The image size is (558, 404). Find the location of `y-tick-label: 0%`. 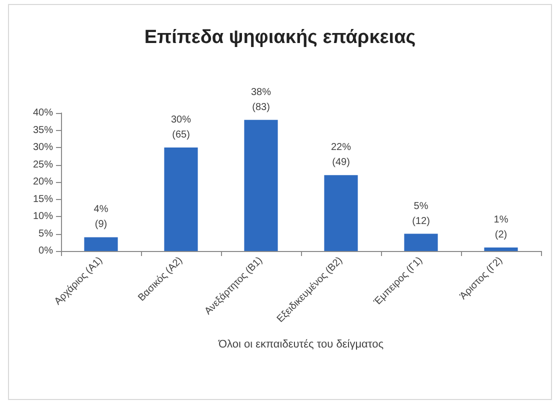

y-tick-label: 0% is located at coordinates (46, 251).